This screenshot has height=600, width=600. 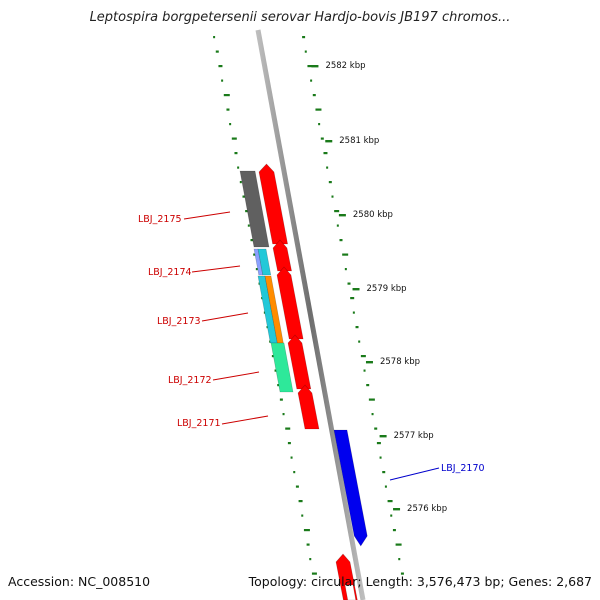 What do you see at coordinates (254, 209) in the screenshot?
I see `cog-block-gray` at bounding box center [254, 209].